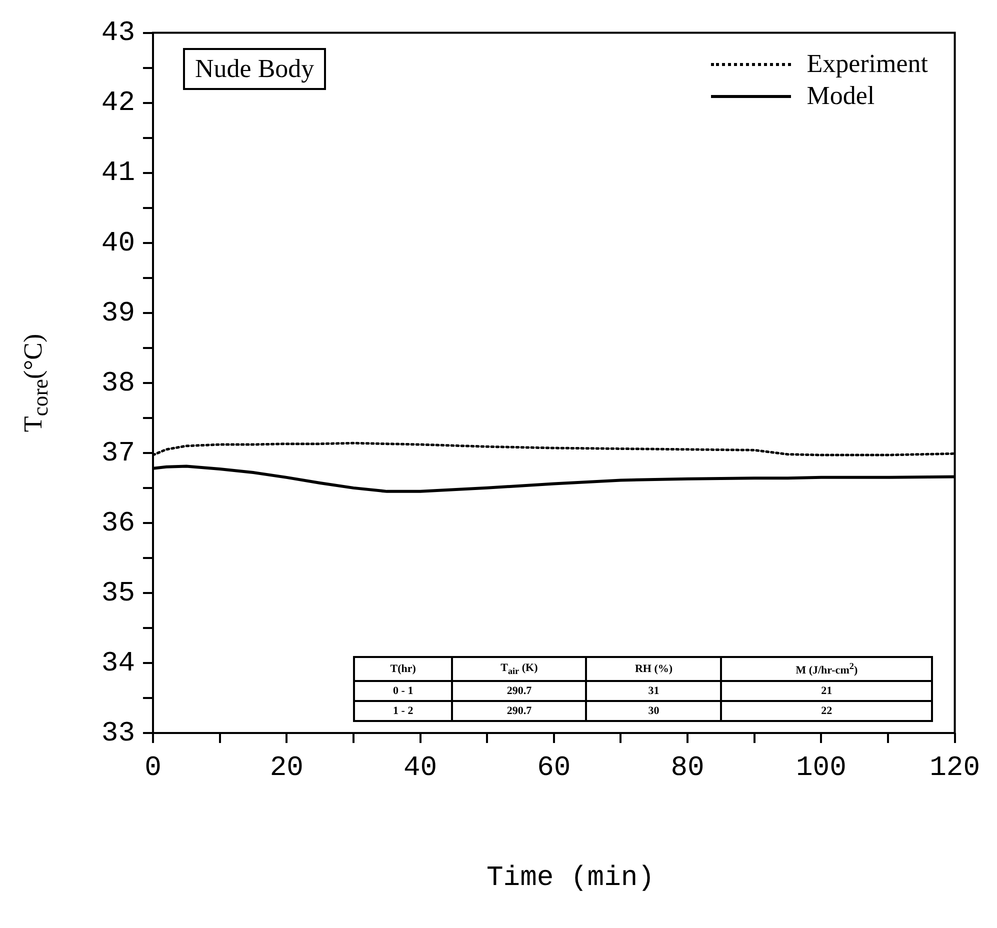  What do you see at coordinates (118, 244) in the screenshot?
I see `y-tick-label: 40` at bounding box center [118, 244].